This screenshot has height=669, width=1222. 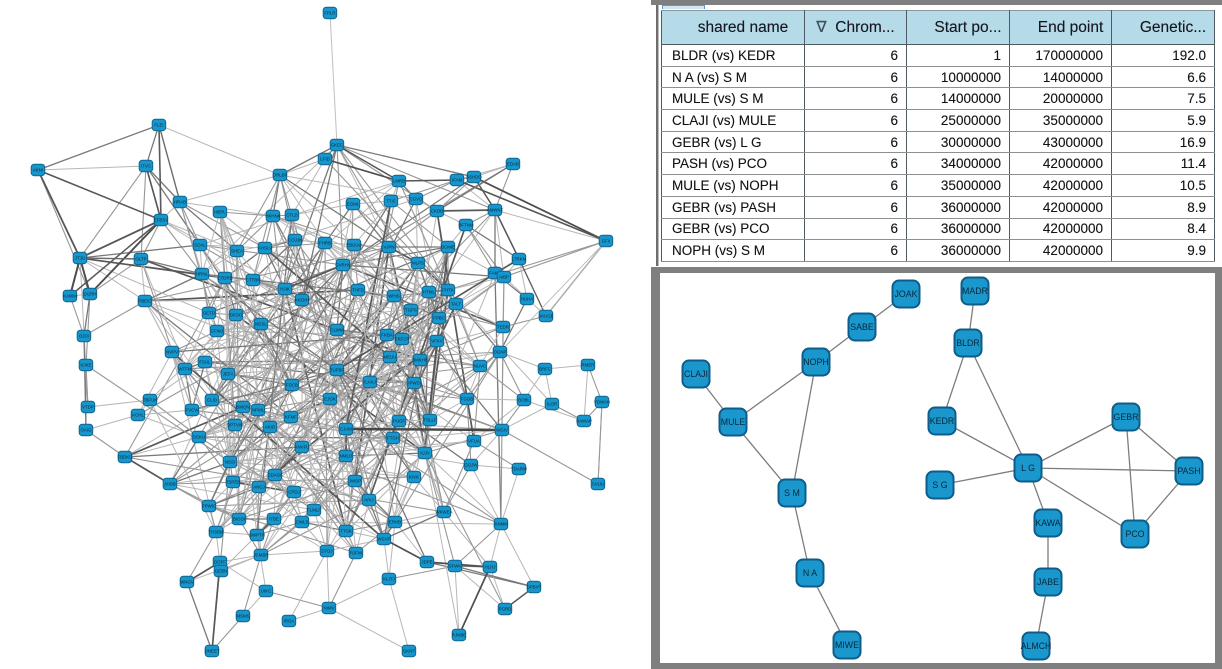 I want to click on svg-text: TSLLF, so click(x=429, y=420).